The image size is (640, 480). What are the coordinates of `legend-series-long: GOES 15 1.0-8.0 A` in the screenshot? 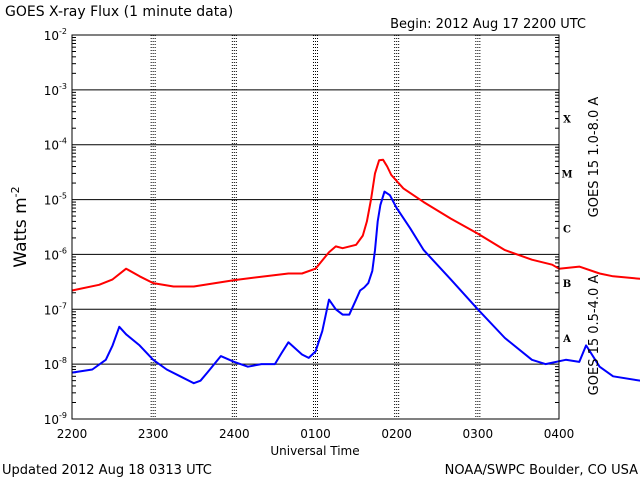 It's located at (594, 157).